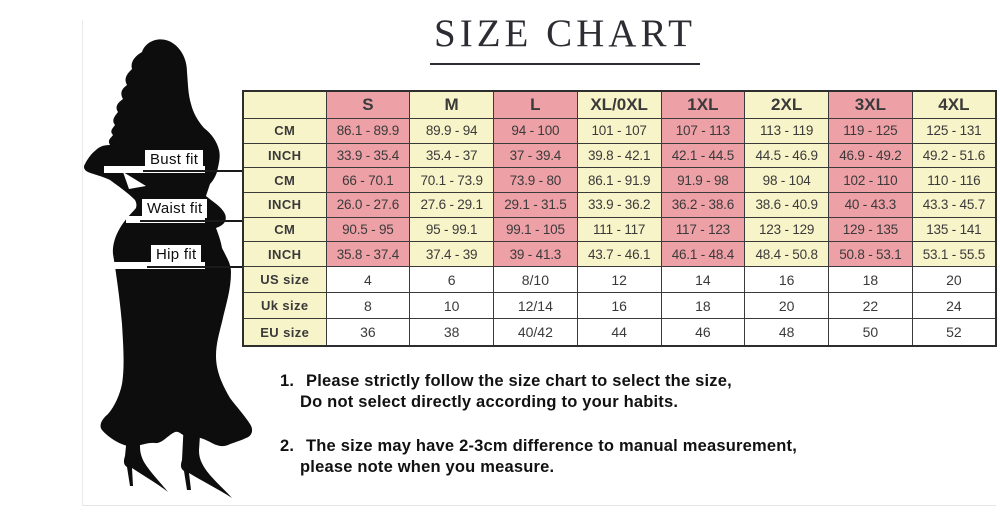  I want to click on table-cell: 43.3 - 45.7, so click(954, 205).